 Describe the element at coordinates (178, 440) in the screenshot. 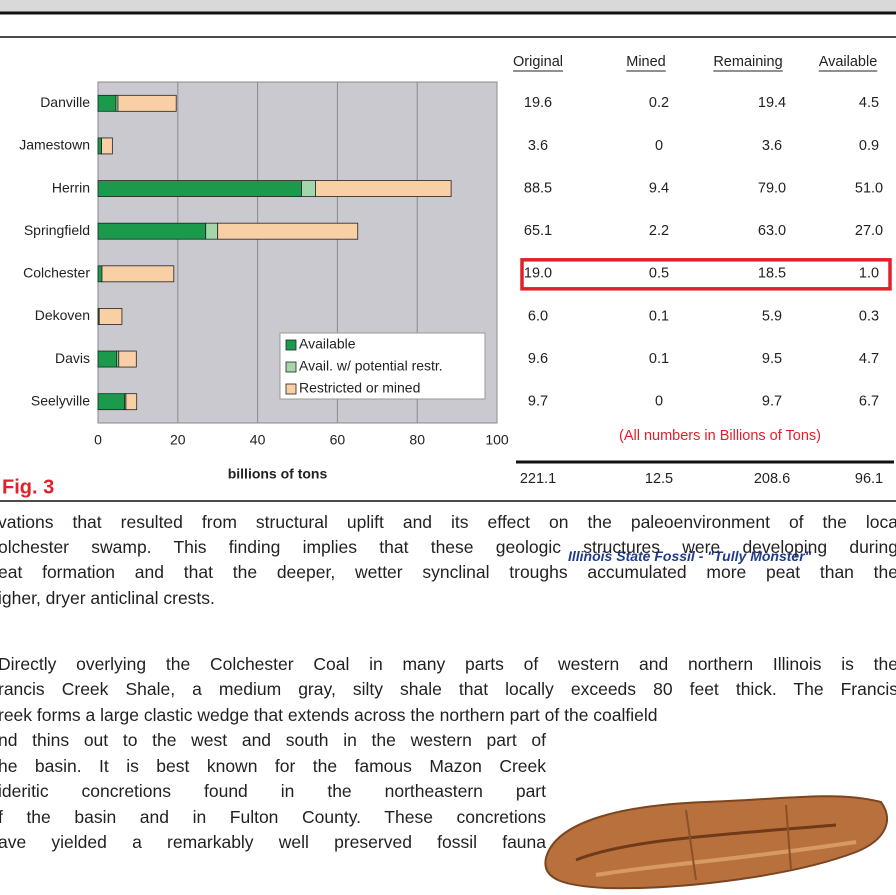

I see `x-tick-label: 20` at that location.